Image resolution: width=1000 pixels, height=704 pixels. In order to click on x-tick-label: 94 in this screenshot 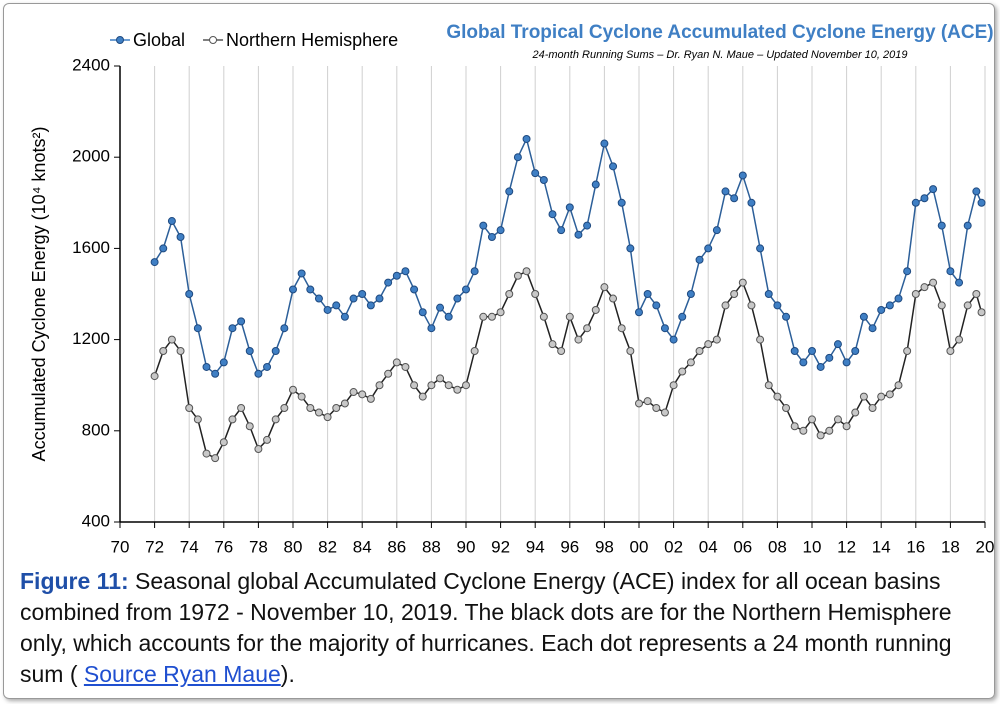, I will do `click(535, 546)`.